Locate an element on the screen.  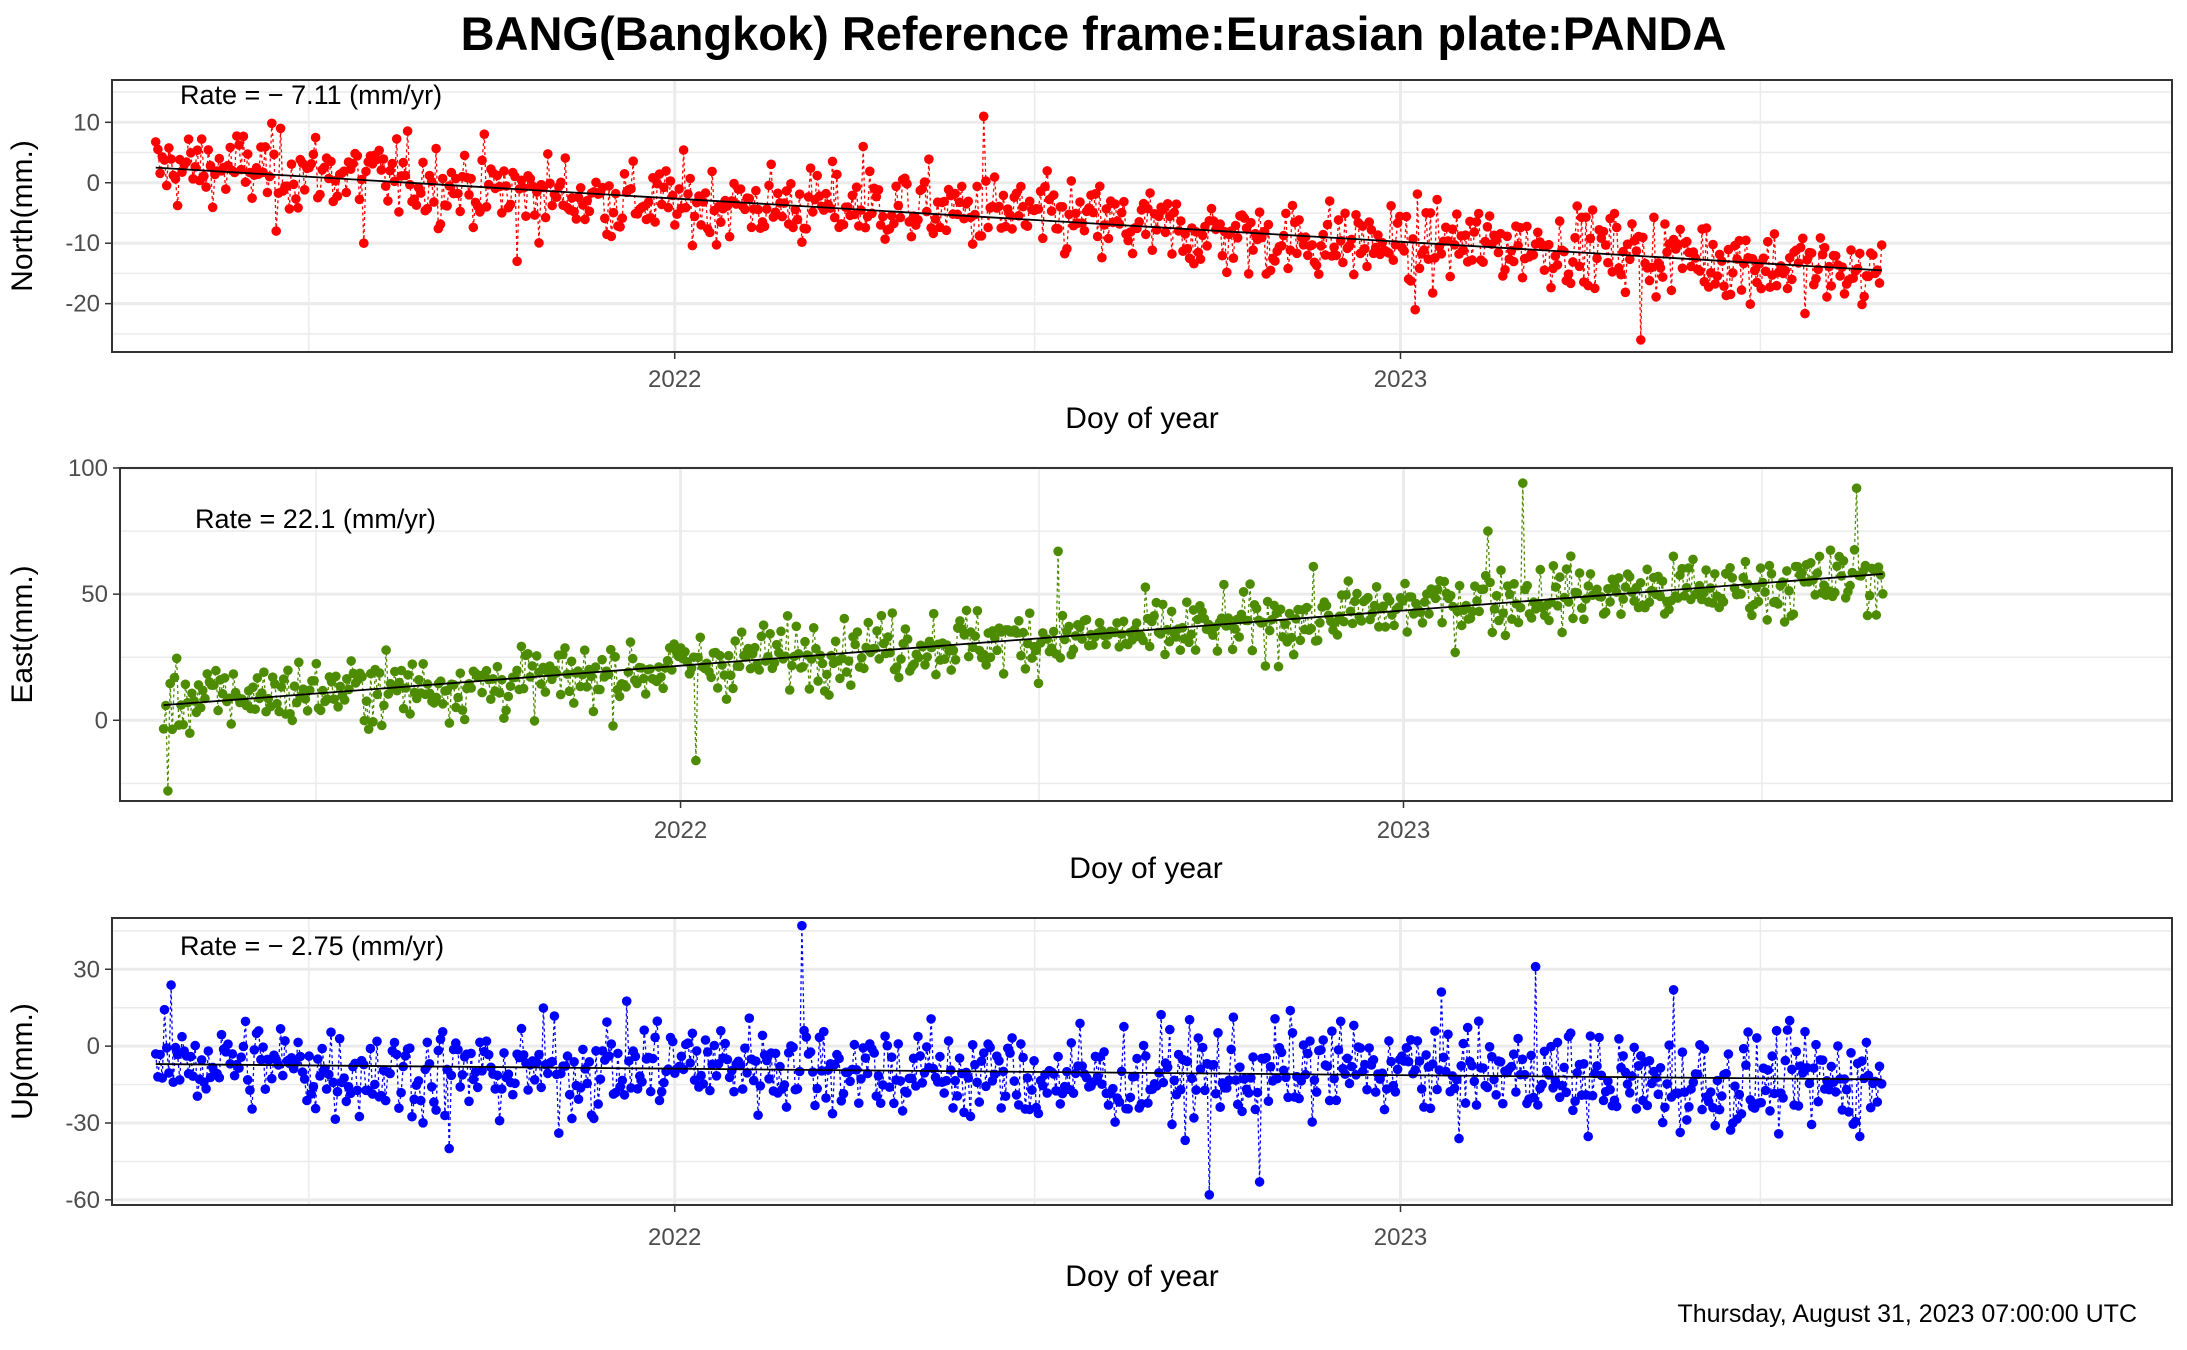
x-axis-title: Doy of year is located at coordinates (1141, 418).